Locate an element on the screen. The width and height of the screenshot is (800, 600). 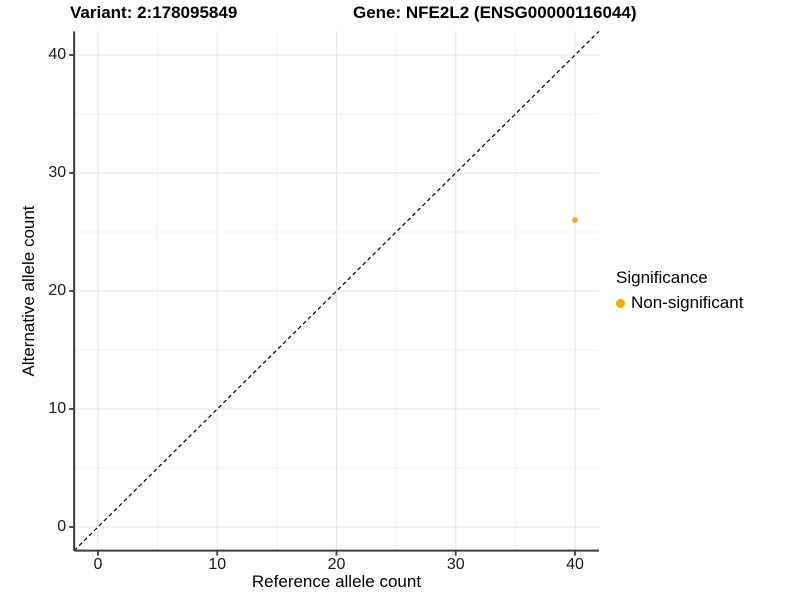
x-tick-label: 40 is located at coordinates (575, 564).